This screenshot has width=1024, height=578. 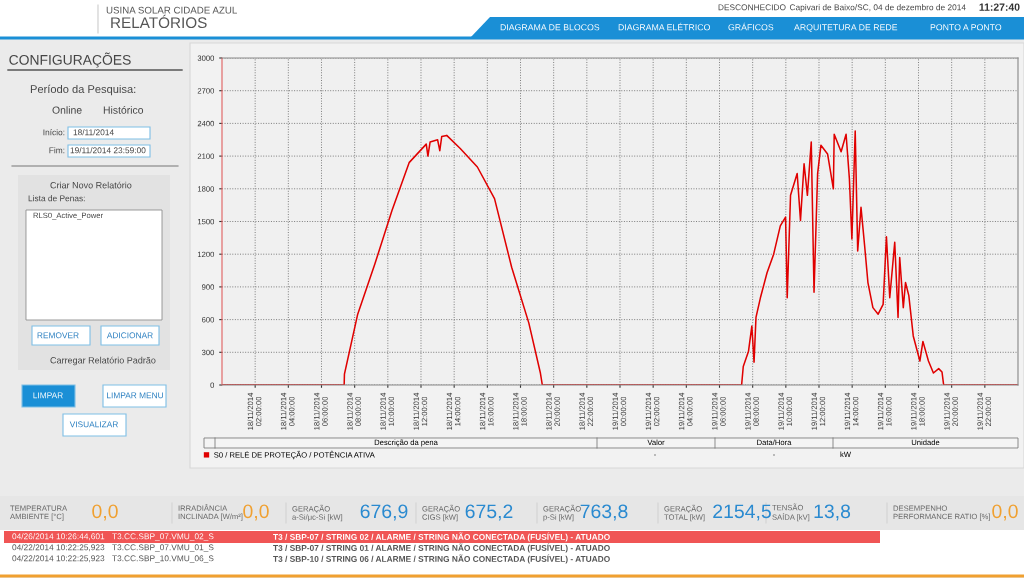 What do you see at coordinates (441, 537) in the screenshot?
I see `text: T3 / SBP-07 / STRING 02 / ALARME / STRING NÃO CONECTADA (FUSÍVEL) - ATUADO` at bounding box center [441, 537].